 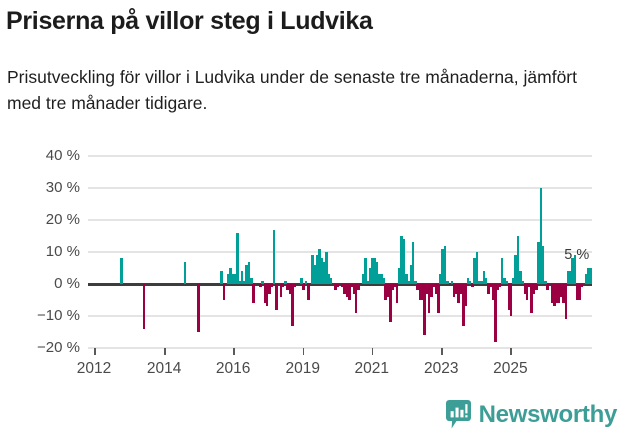 What do you see at coordinates (40, 251) in the screenshot?
I see `y-axis-labels: 40 % 30 % 20 % 10 % 0 % −10 % −20 %` at bounding box center [40, 251].